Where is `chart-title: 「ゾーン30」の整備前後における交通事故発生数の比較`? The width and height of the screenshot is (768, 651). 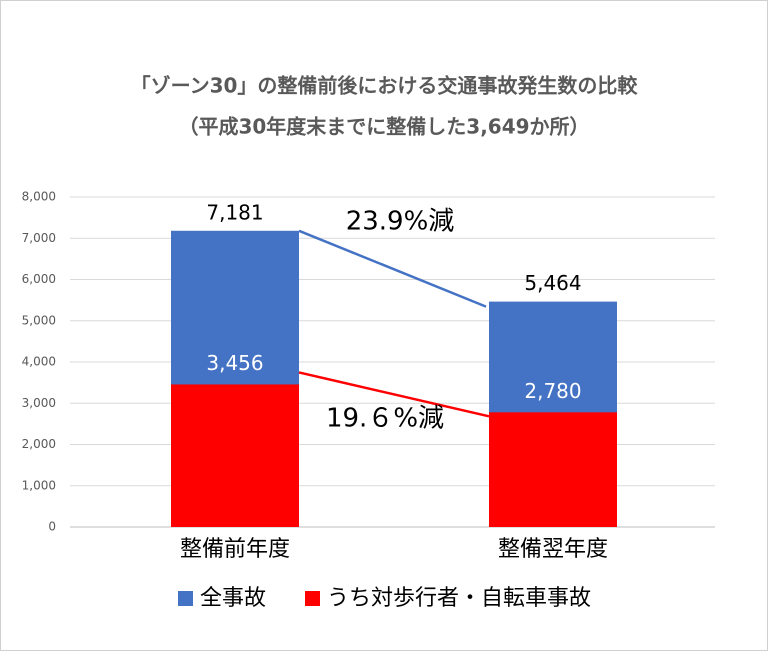
chart-title: 「ゾーン30」の整備前後における交通事故発生数の比較 is located at coordinates (385, 86).